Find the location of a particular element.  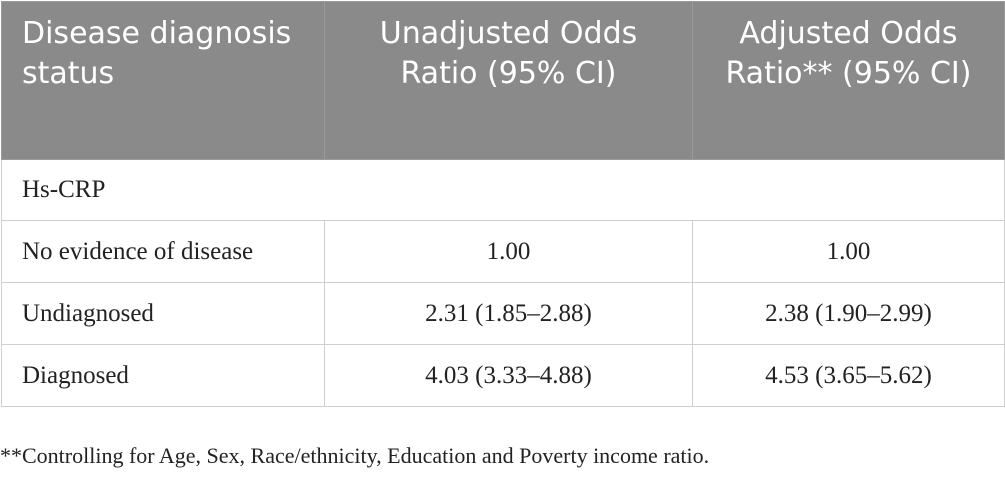

header-unadjusted-or: Unadjusted Odds Ratio (95% CI) is located at coordinates (508, 80).